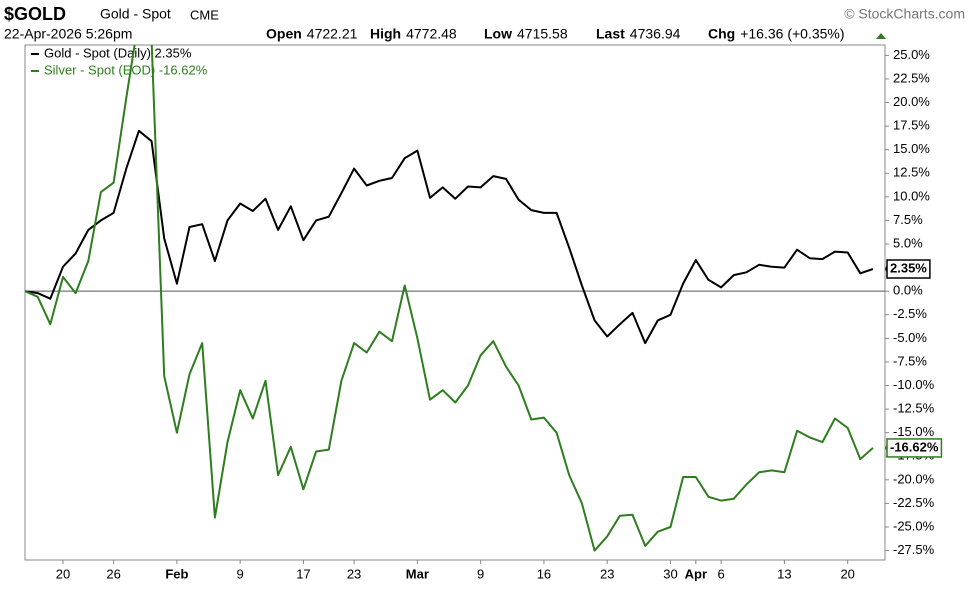 This screenshot has width=969, height=593. What do you see at coordinates (332, 34) in the screenshot?
I see `quote-value: 4722.21` at bounding box center [332, 34].